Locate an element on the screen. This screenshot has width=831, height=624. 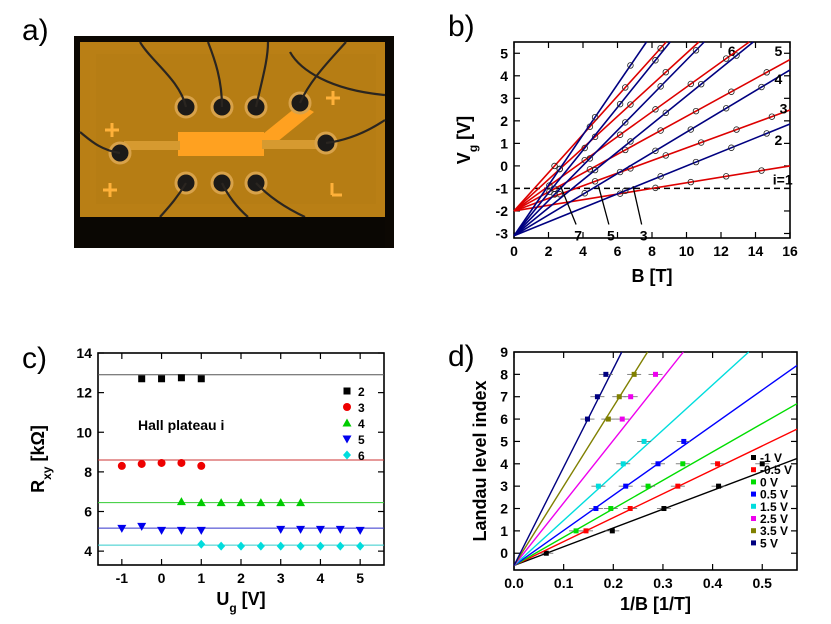
fit-line-1.5 V is located at coordinates (631, 459).